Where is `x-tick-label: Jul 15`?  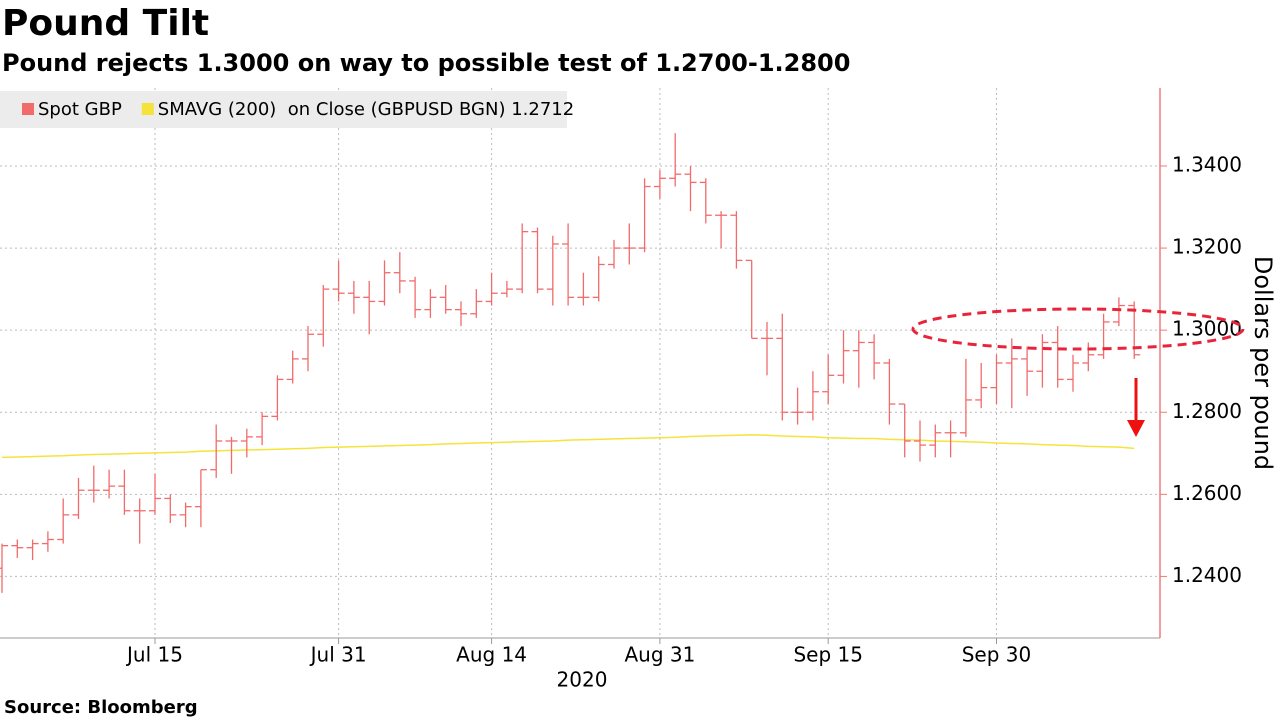
x-tick-label: Jul 15 is located at coordinates (154, 655).